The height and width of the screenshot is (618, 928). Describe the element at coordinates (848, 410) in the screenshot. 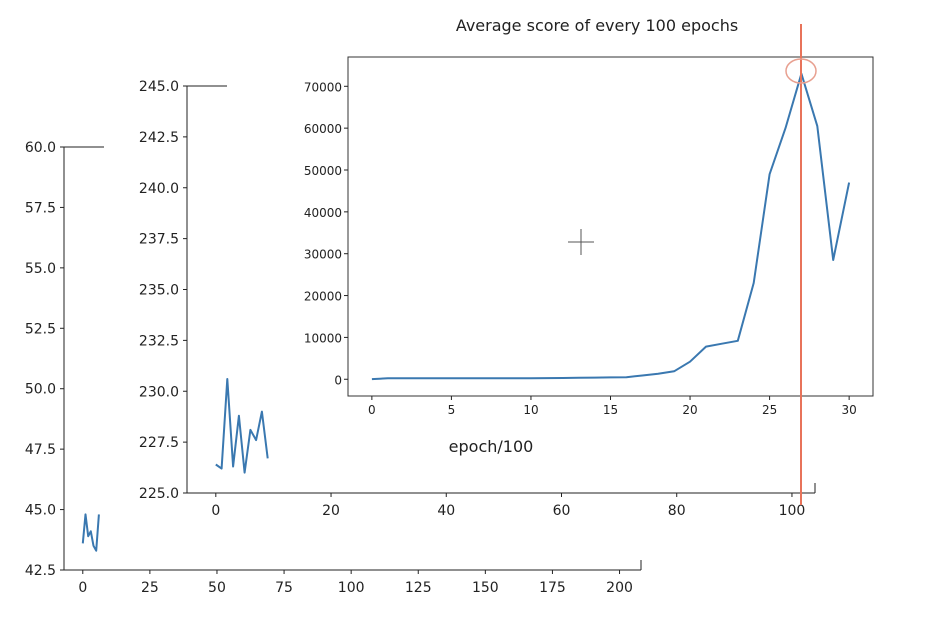

I see `x-tick-label: 30` at that location.